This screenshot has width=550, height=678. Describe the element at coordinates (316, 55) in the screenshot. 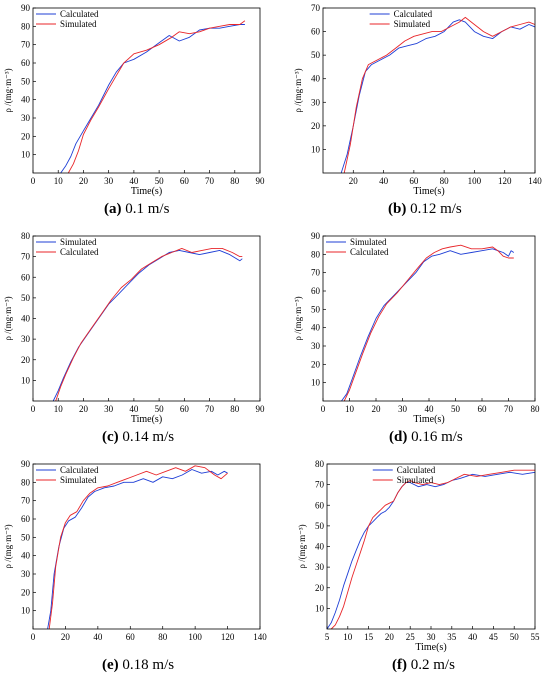

I see `chart-b-y-tick-label: 50` at that location.